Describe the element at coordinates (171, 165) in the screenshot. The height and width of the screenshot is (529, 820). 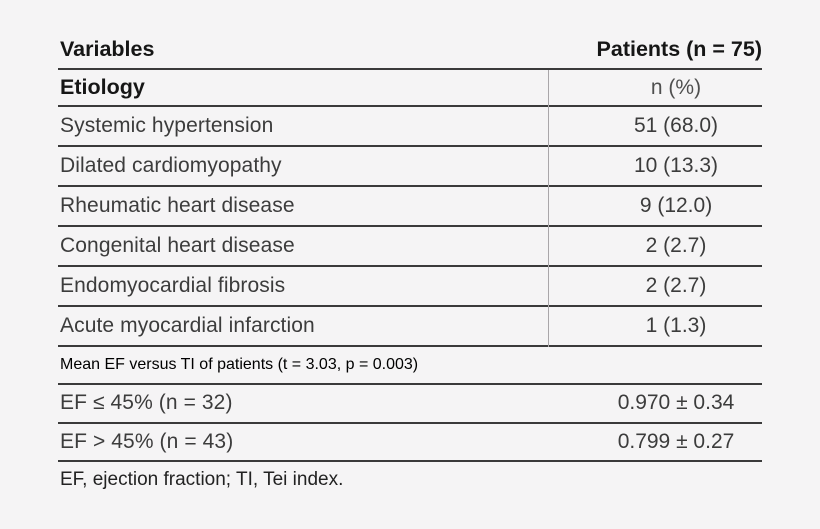
I see `row-label: Dilated cardiomyopathy` at that location.